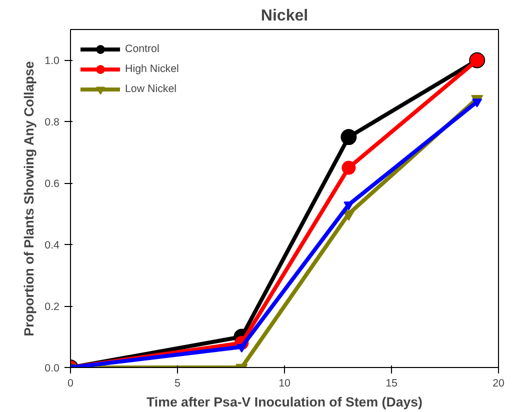 Image resolution: width=518 pixels, height=412 pixels. What do you see at coordinates (284, 16) in the screenshot?
I see `chart-title: Nickel` at bounding box center [284, 16].